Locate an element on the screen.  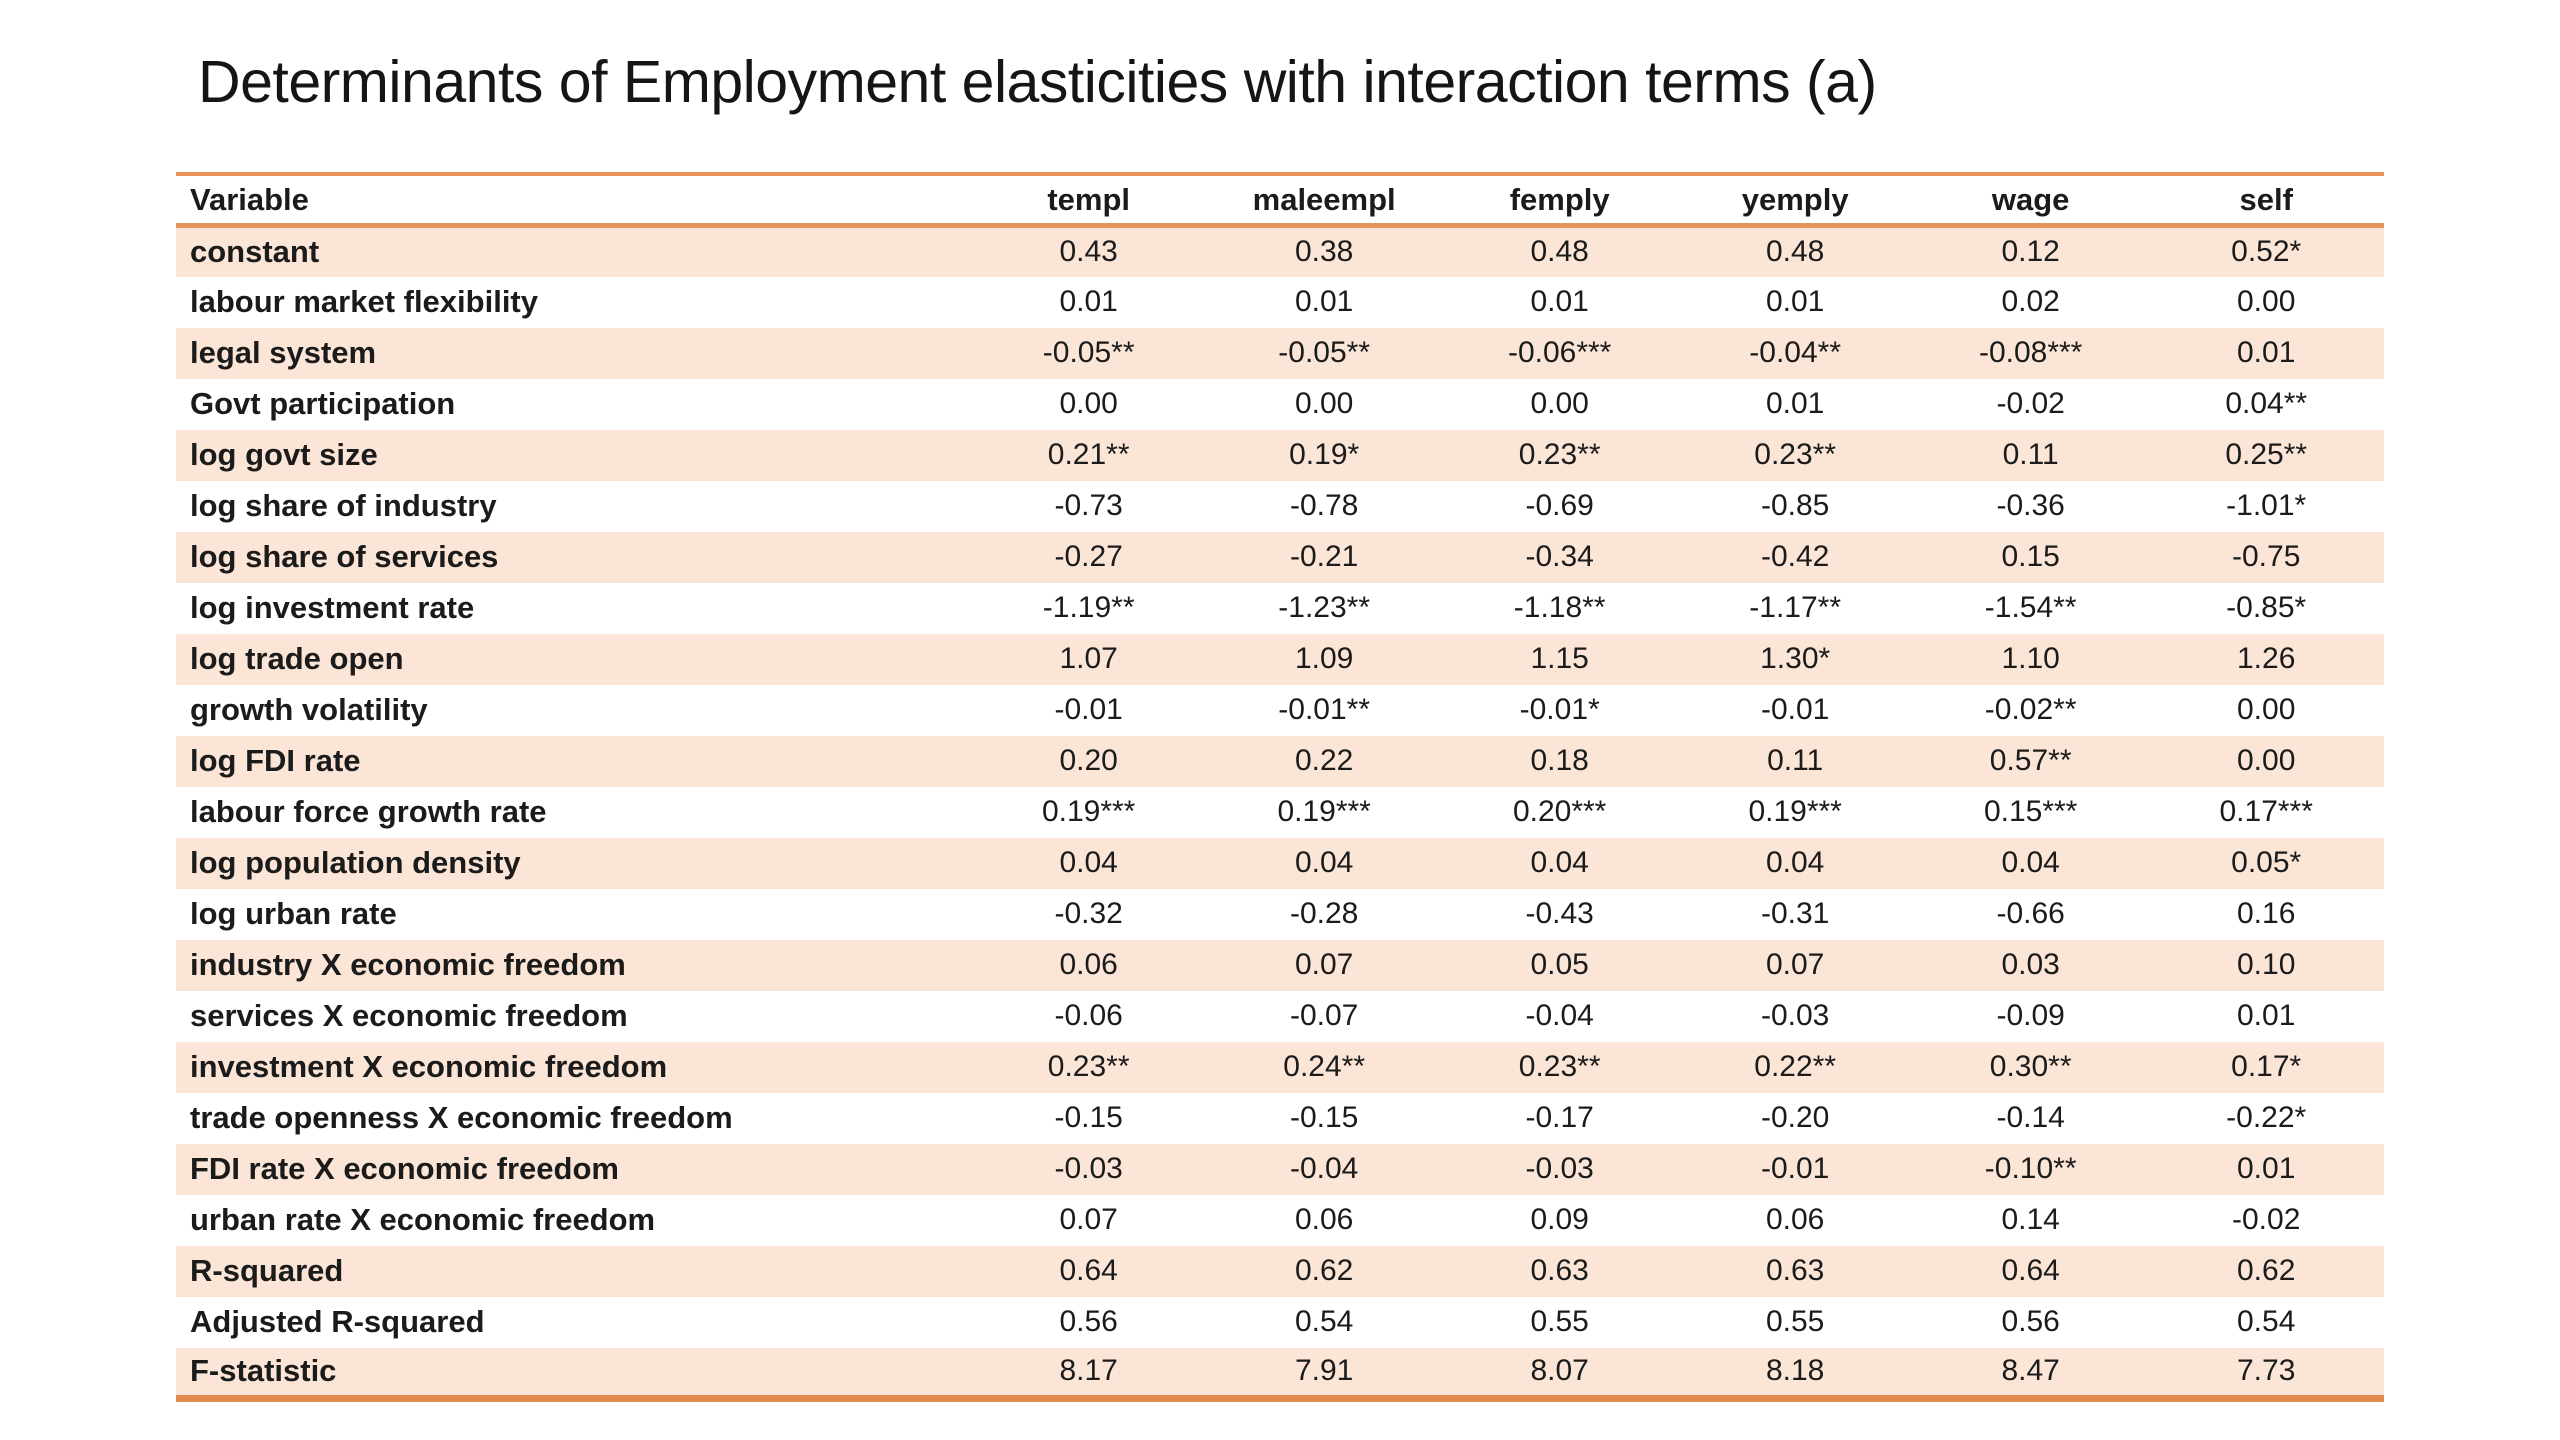
value-cell: 0.57** is located at coordinates (2030, 760).